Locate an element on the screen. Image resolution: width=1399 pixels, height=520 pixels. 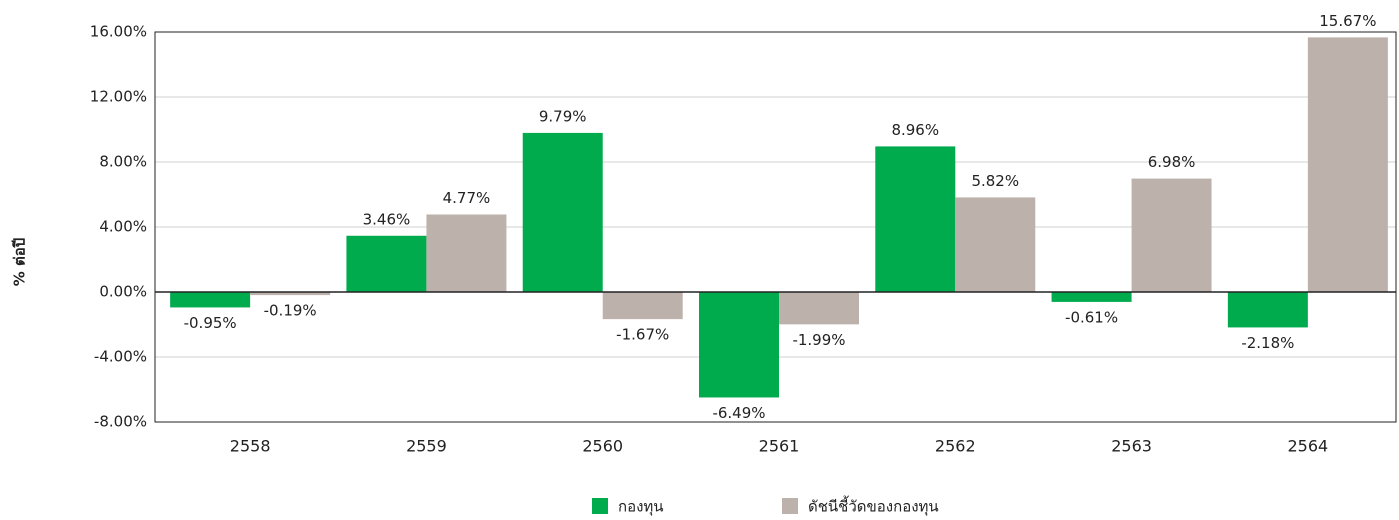
value-label: -0.19% is located at coordinates (290, 311).